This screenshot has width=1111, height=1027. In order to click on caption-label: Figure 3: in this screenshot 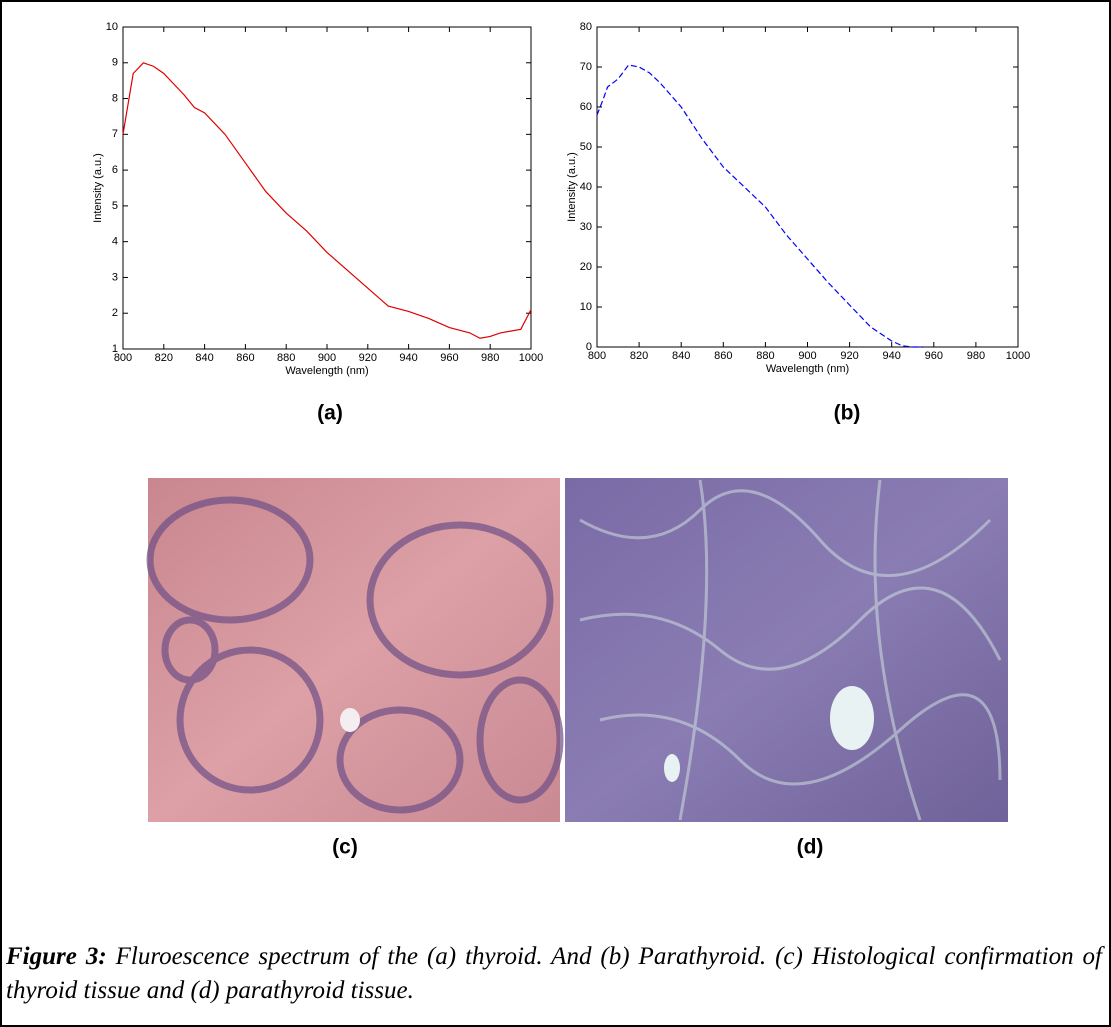, I will do `click(56, 956)`.